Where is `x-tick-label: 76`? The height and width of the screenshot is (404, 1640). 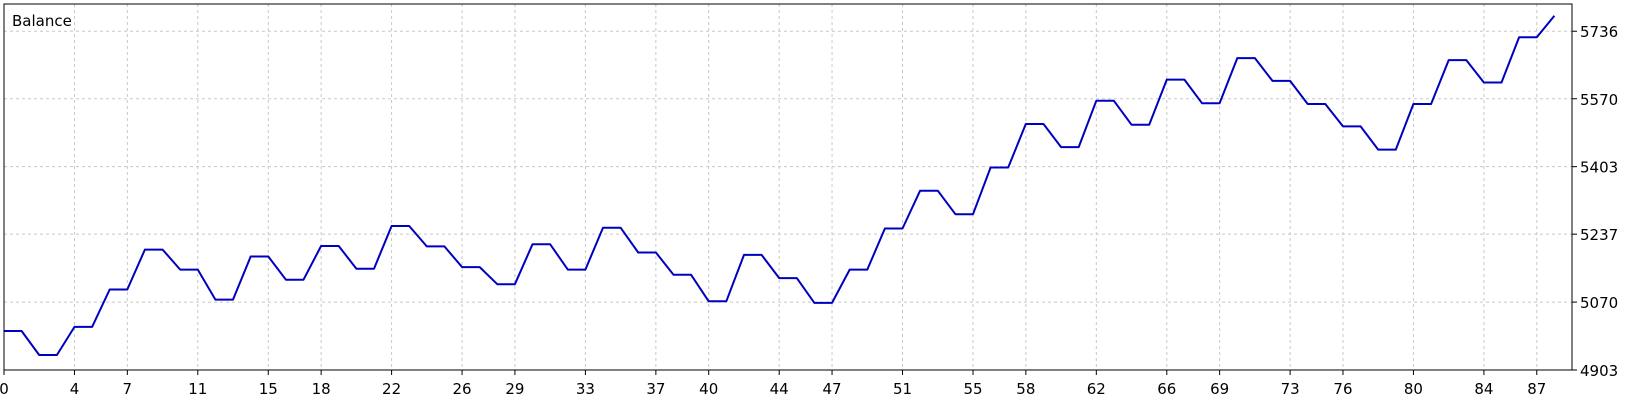 x-tick-label: 76 is located at coordinates (1342, 389).